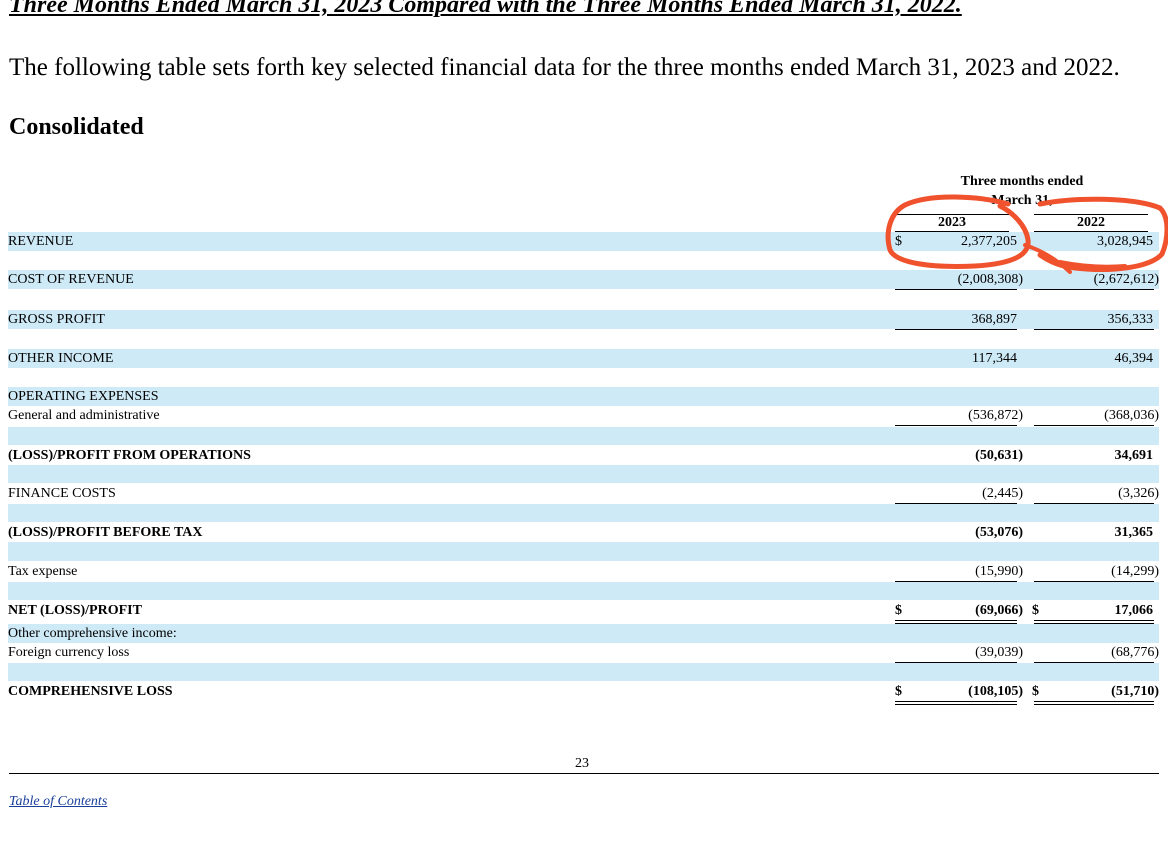 The image size is (1168, 847). Describe the element at coordinates (129, 455) in the screenshot. I see `row-label: (LOSS)/PROFIT FROM OPERATIONS` at that location.